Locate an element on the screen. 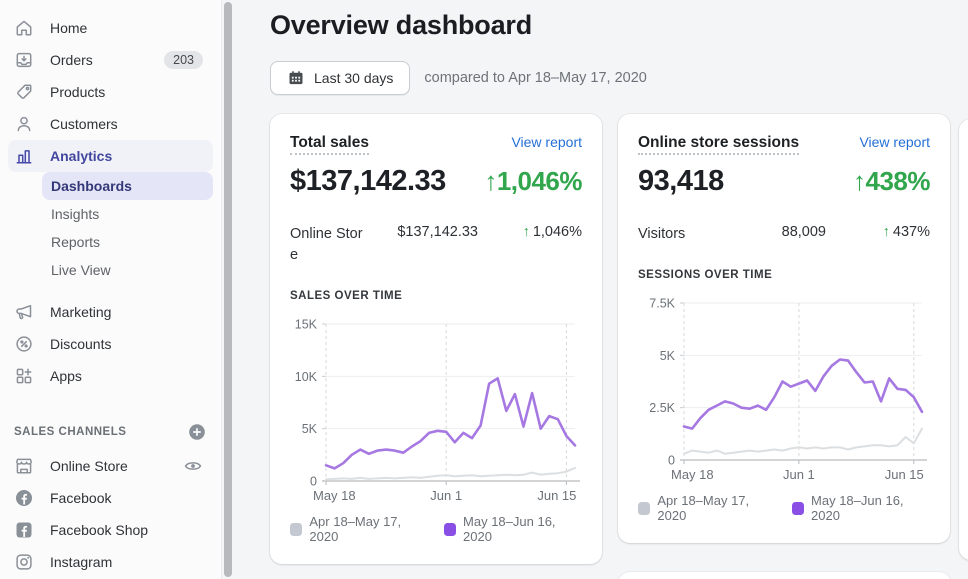  apps-grid-icon is located at coordinates (24, 376).